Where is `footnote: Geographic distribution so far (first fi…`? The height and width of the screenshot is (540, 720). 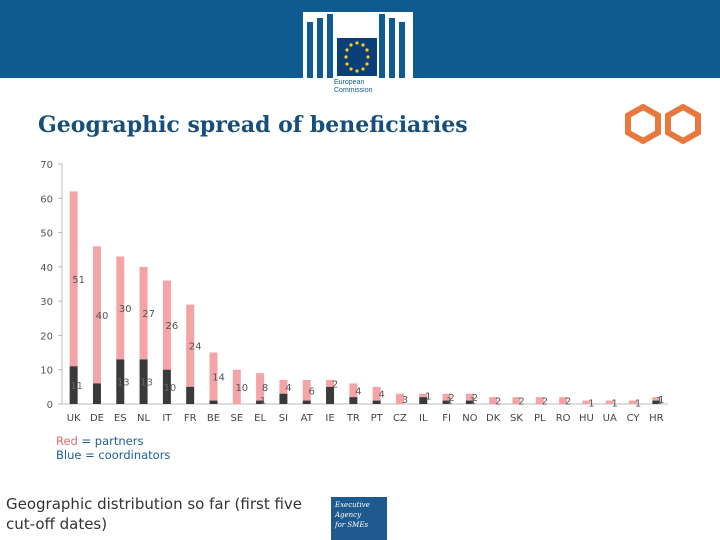 footnote: Geographic distribution so far (first fi… is located at coordinates (154, 514).